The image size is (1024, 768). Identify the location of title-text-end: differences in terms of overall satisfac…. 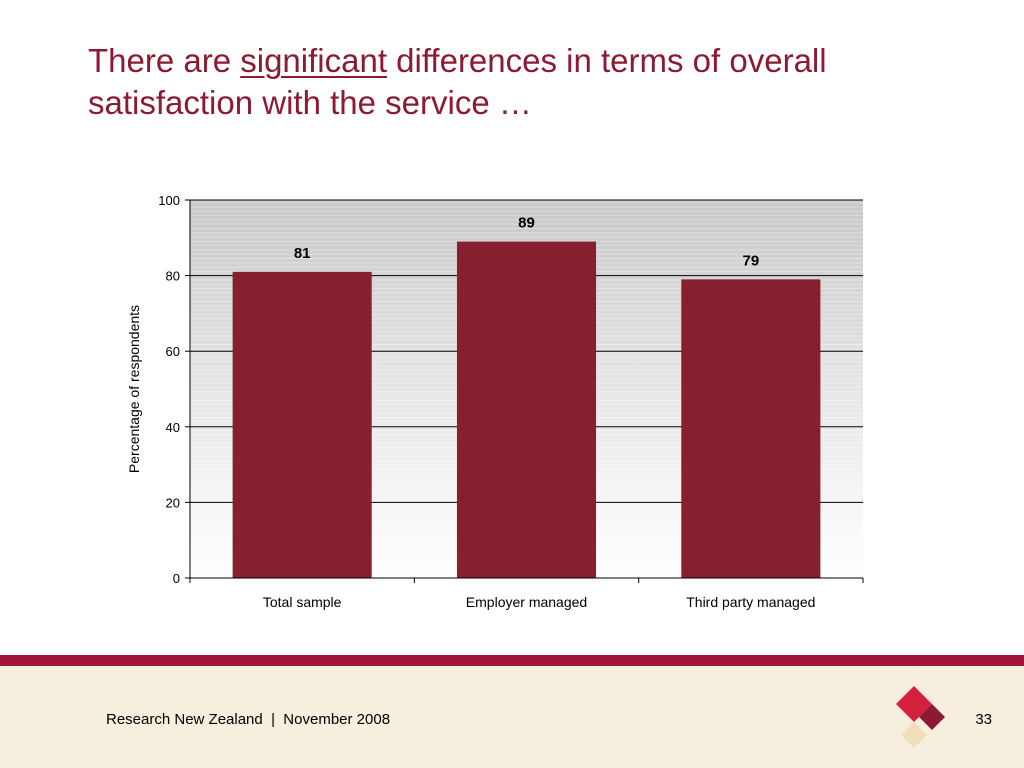
(457, 81).